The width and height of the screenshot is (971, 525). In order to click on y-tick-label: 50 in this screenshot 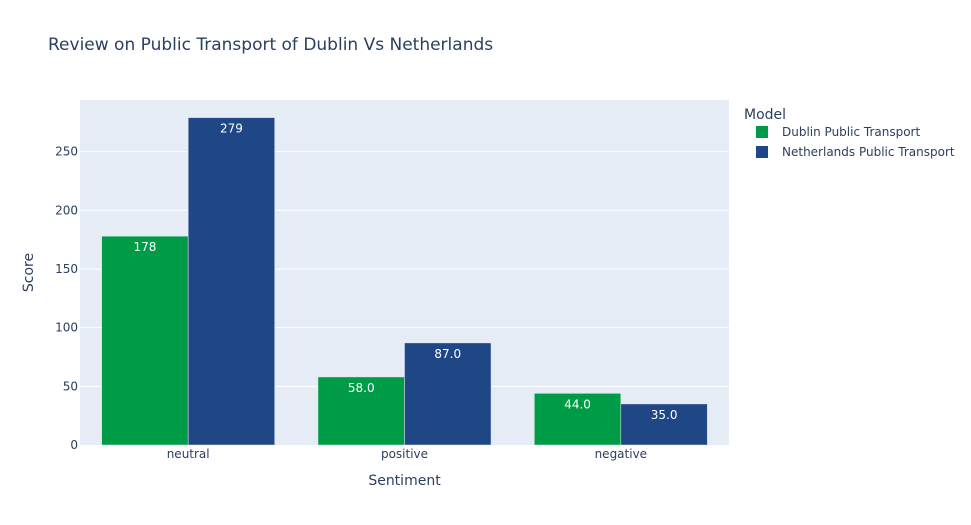, I will do `click(70, 386)`.